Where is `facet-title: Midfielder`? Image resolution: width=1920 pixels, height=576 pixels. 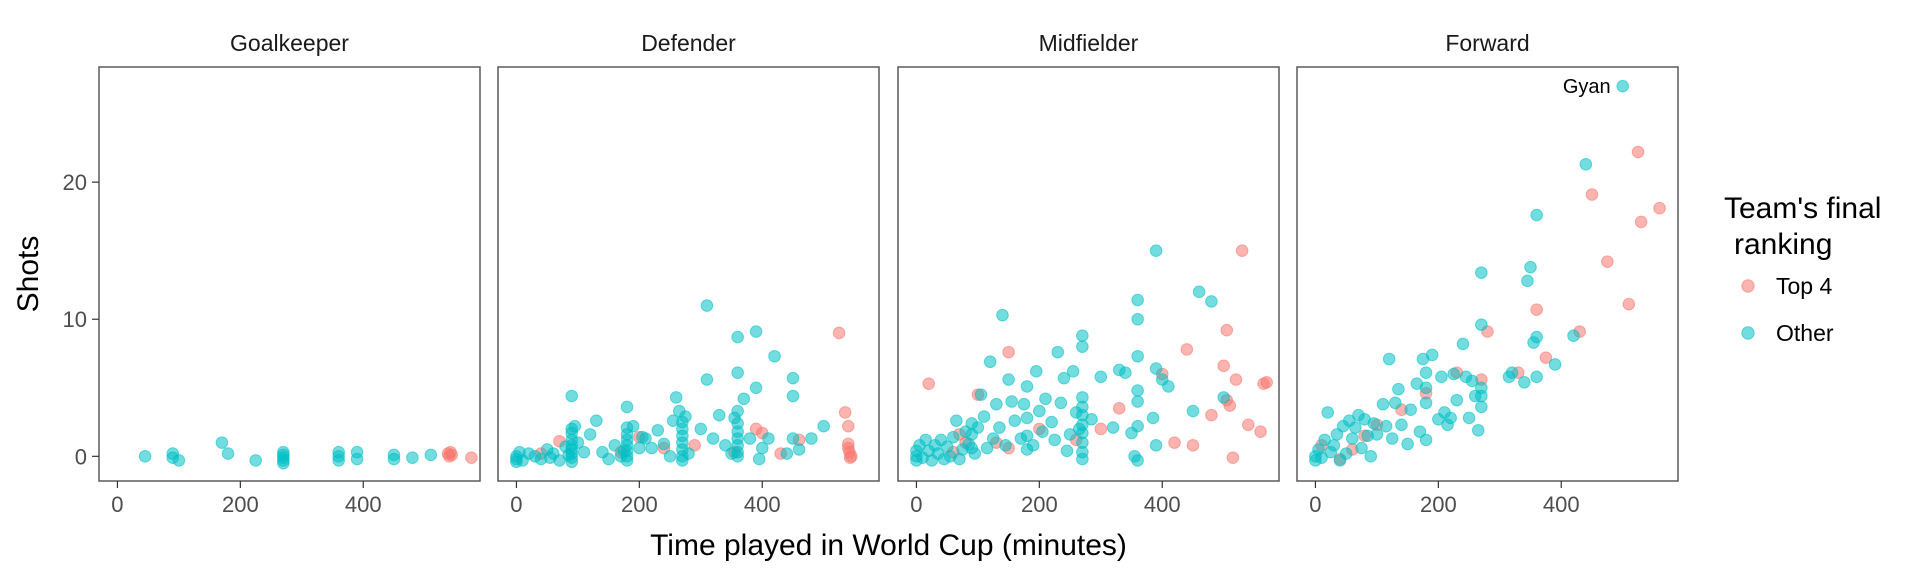
facet-title: Midfielder is located at coordinates (1089, 43).